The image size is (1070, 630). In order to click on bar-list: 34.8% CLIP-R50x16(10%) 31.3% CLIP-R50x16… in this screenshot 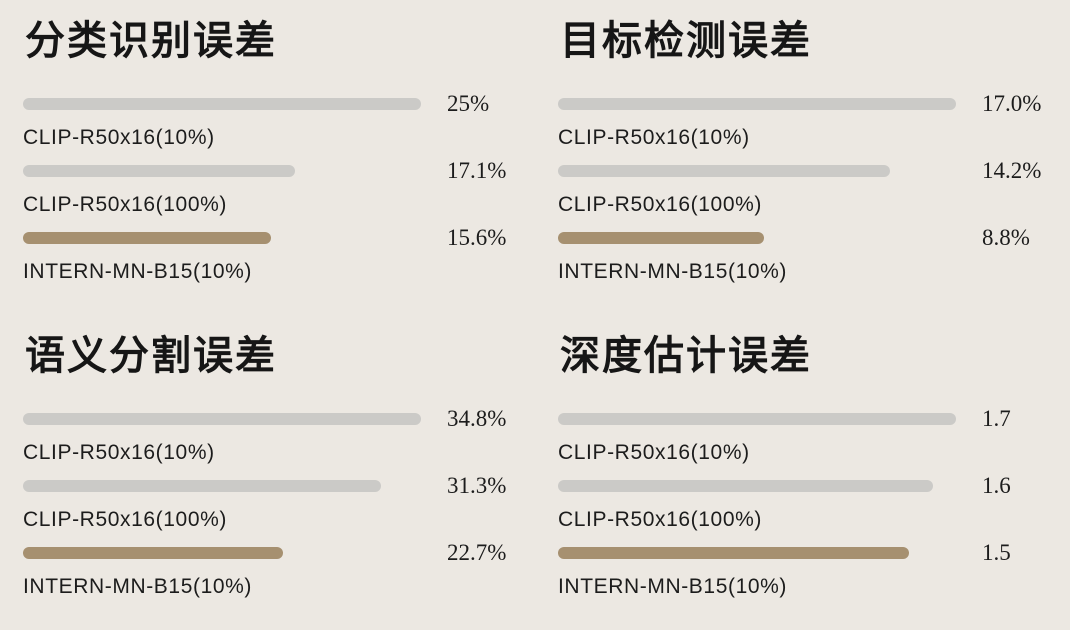, I will do `click(279, 502)`.